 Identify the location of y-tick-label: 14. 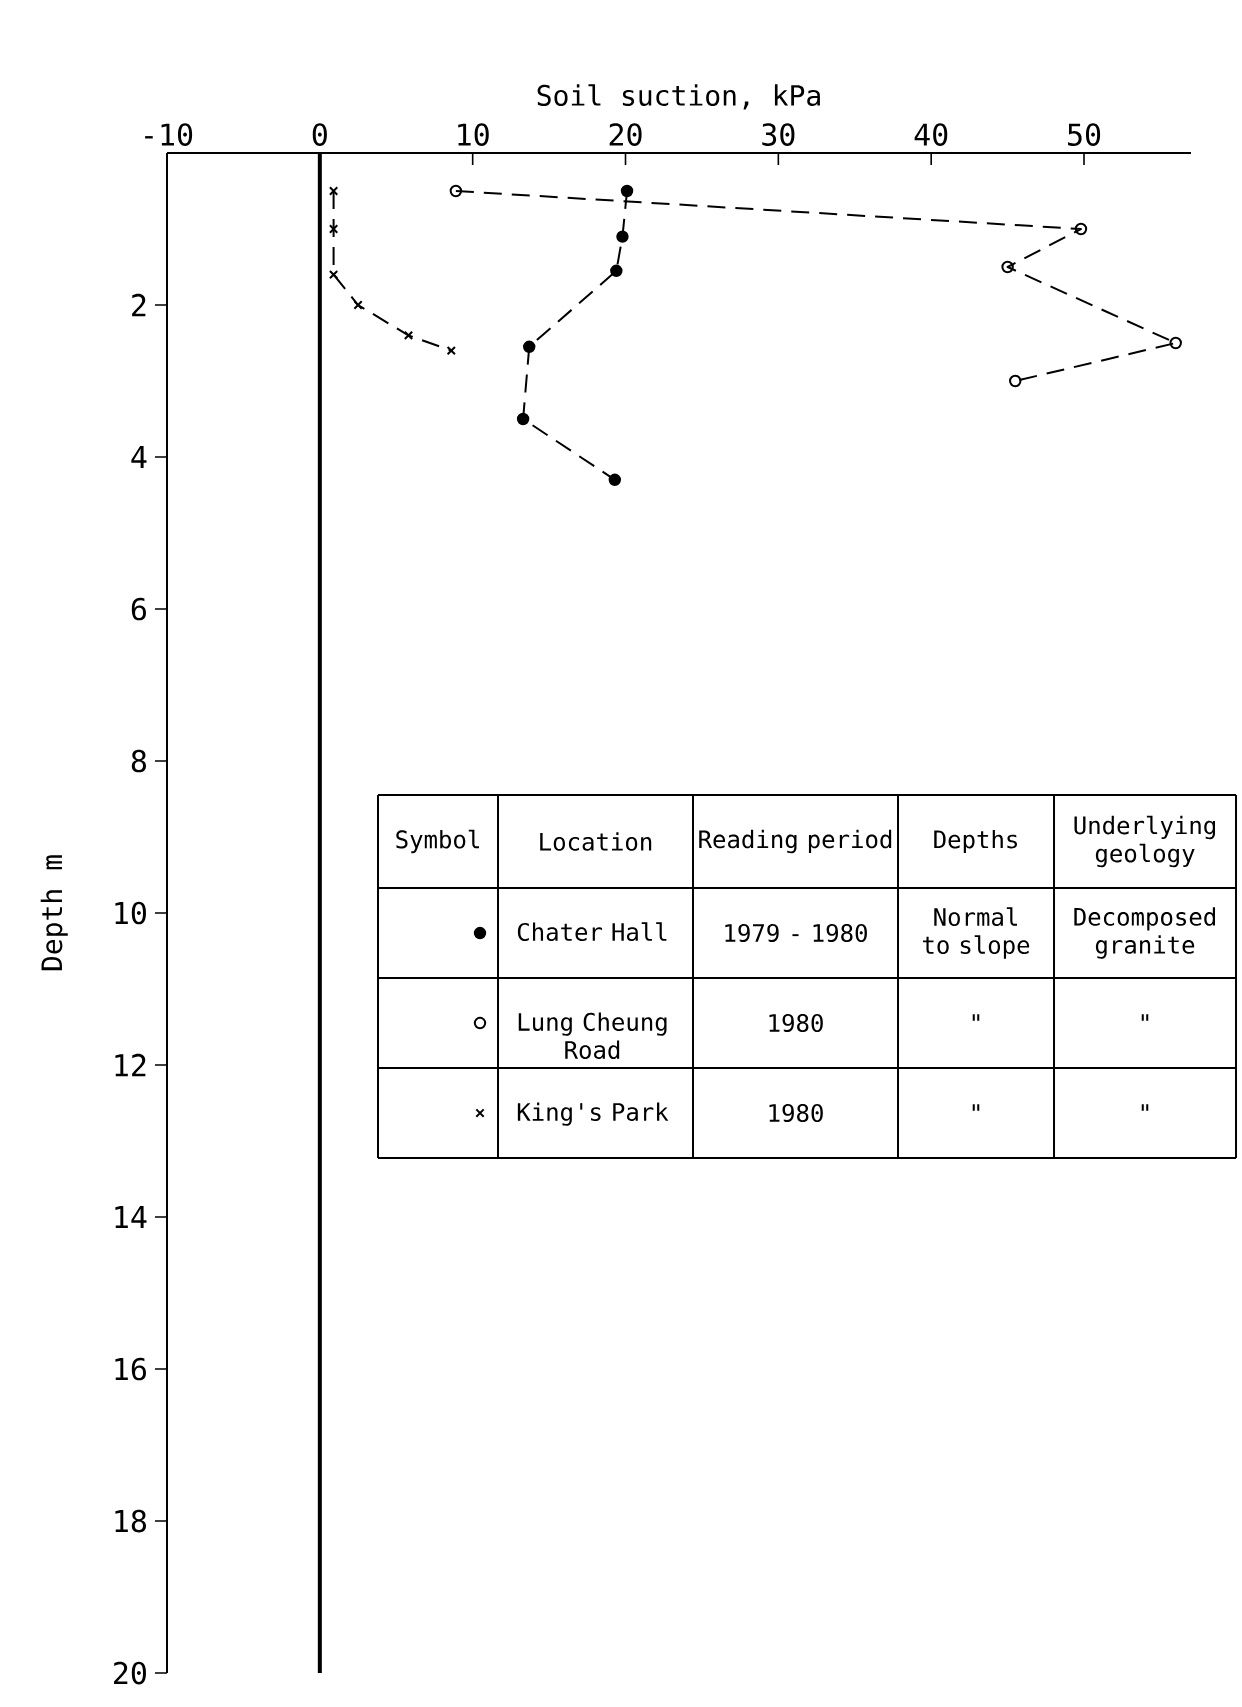
(131, 1217).